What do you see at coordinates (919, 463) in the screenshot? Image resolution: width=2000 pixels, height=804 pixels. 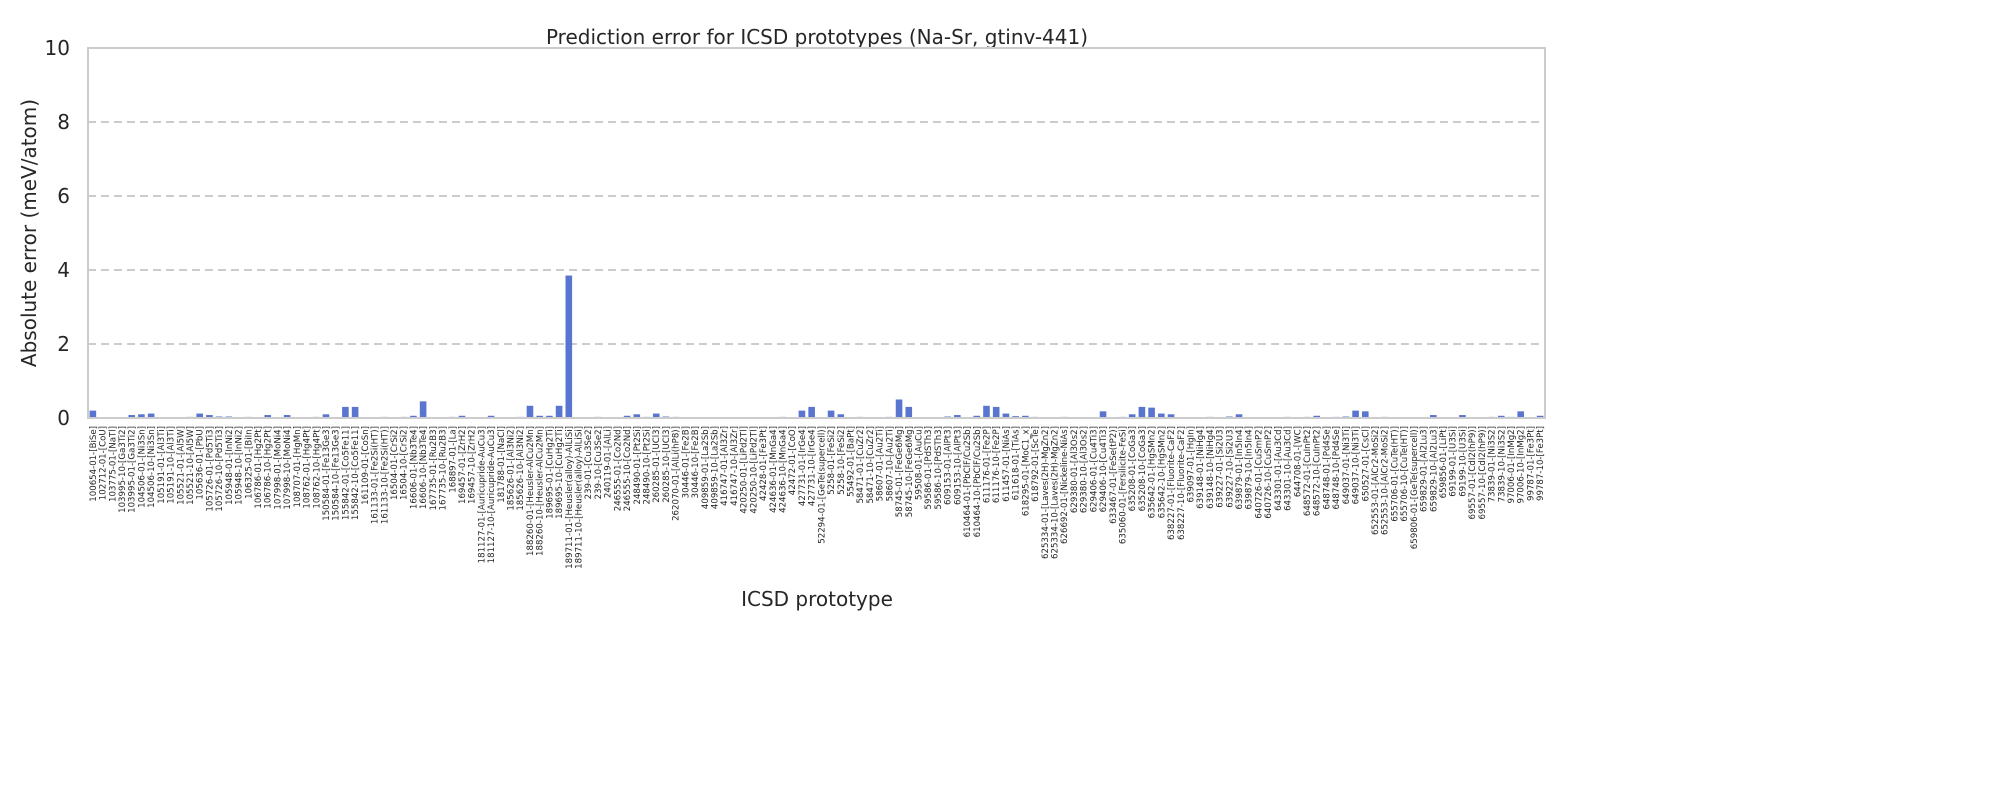 I see `x-tick-label: 59508-01-[AuCu]` at bounding box center [919, 463].